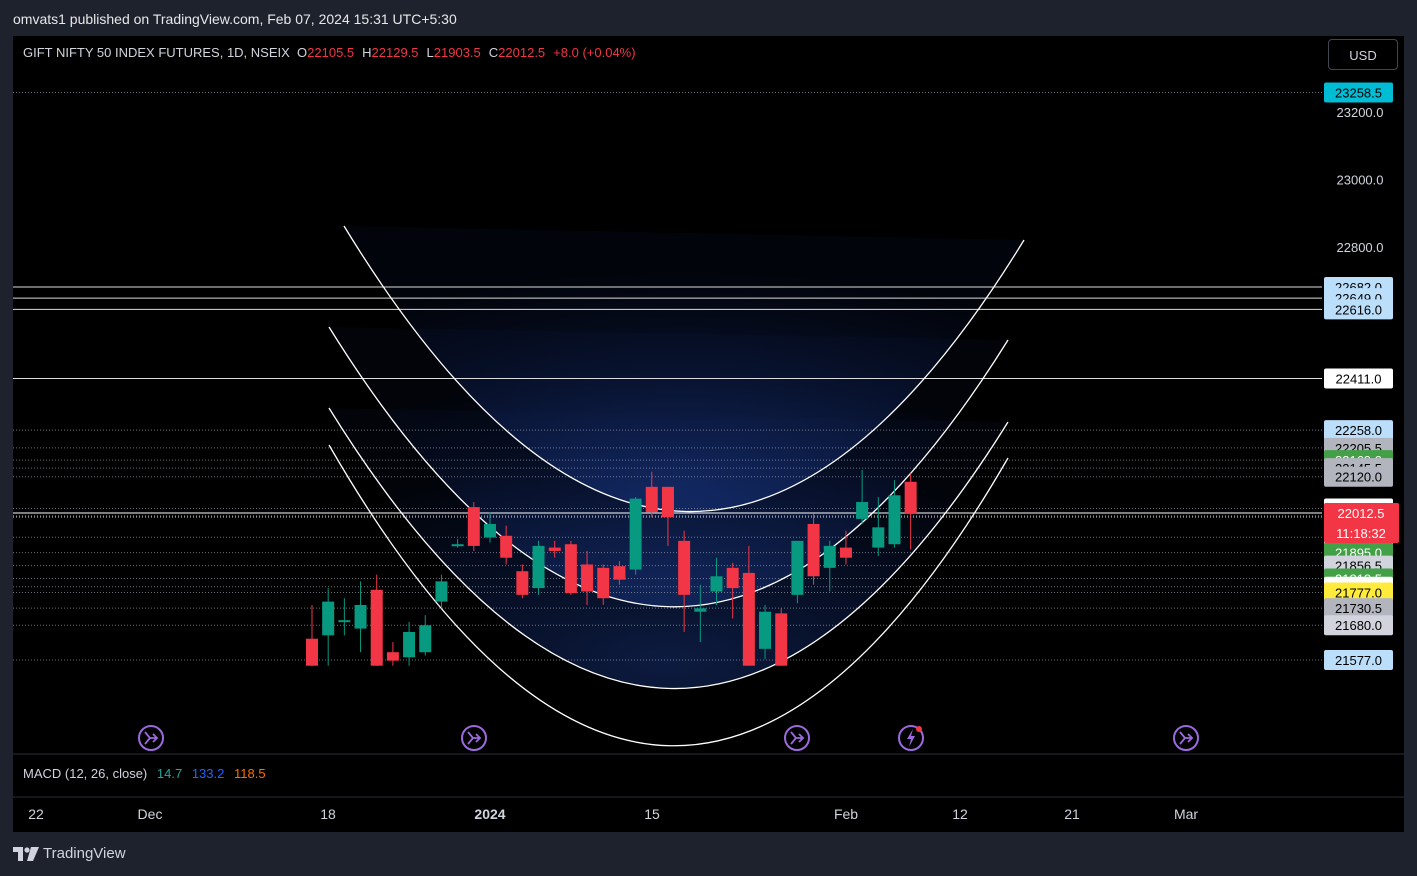 This screenshot has height=876, width=1417. Describe the element at coordinates (1360, 247) in the screenshot. I see `y-tick-label: 22800.0` at that location.